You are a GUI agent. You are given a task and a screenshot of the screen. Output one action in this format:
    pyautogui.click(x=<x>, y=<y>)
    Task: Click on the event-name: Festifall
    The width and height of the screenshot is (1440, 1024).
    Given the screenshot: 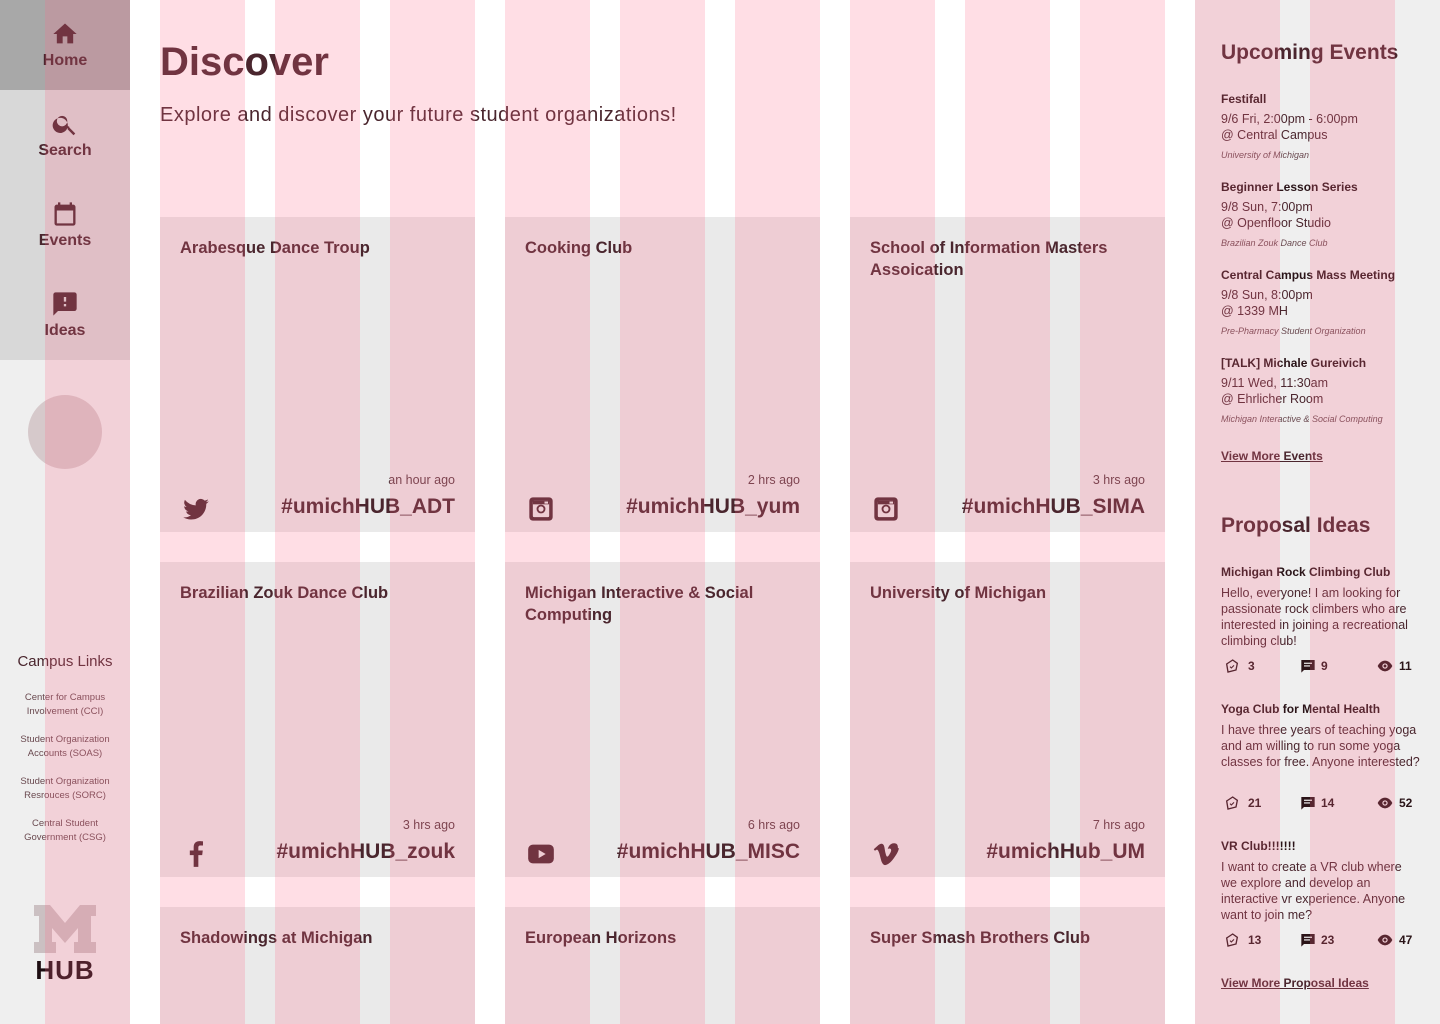 What is the action you would take?
    pyautogui.click(x=1244, y=99)
    